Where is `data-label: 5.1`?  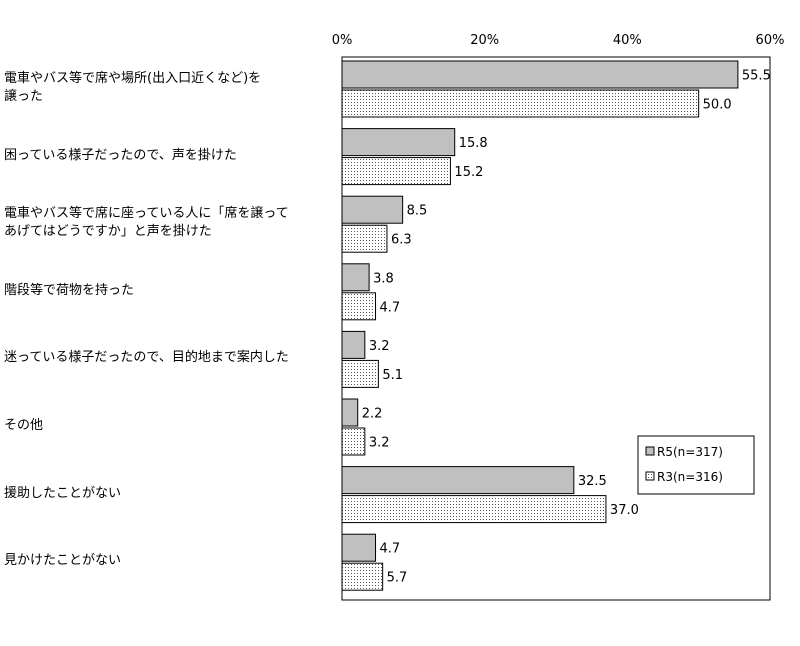
data-label: 5.1 is located at coordinates (392, 375).